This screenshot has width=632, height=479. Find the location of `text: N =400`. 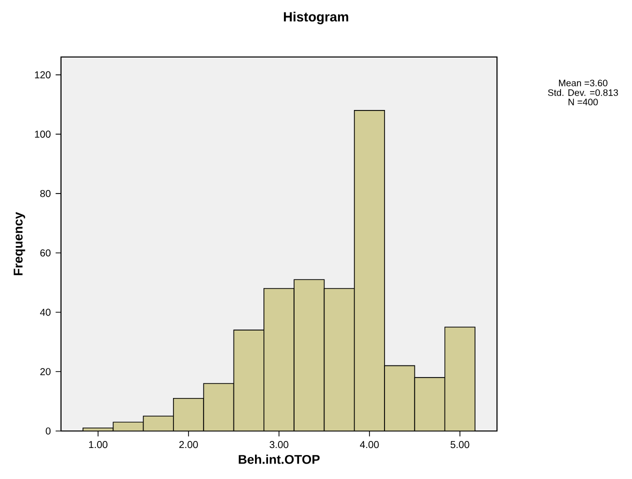

text: N =400 is located at coordinates (583, 102).